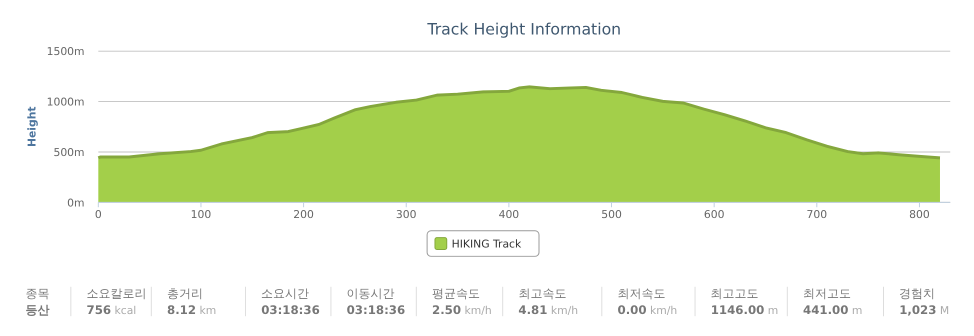 This screenshot has width=974, height=336. I want to click on text: 1146.00 m, so click(744, 310).